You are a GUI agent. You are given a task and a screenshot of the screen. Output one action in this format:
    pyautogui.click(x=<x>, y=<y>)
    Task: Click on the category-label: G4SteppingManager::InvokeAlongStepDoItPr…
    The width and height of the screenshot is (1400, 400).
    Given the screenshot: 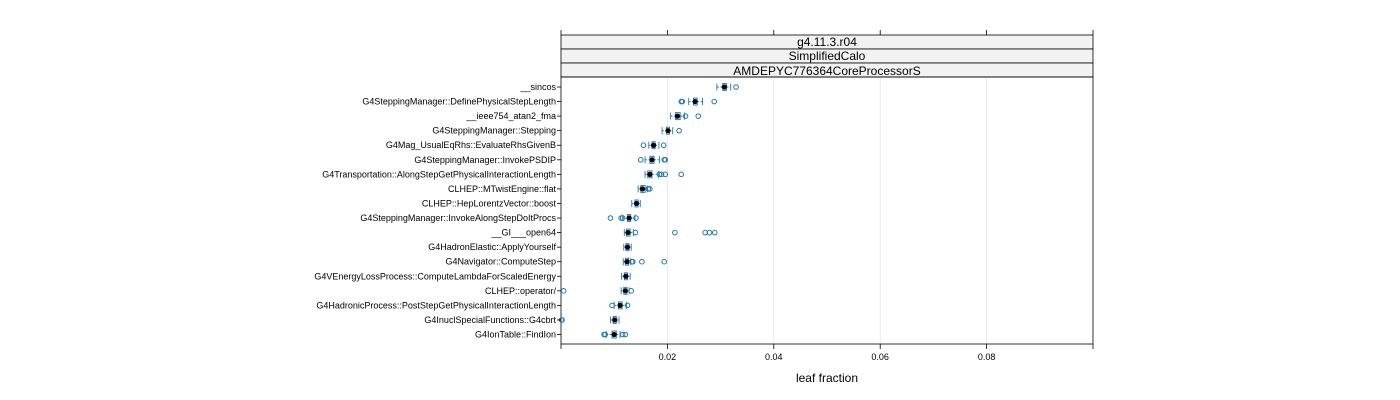 What is the action you would take?
    pyautogui.click(x=458, y=218)
    